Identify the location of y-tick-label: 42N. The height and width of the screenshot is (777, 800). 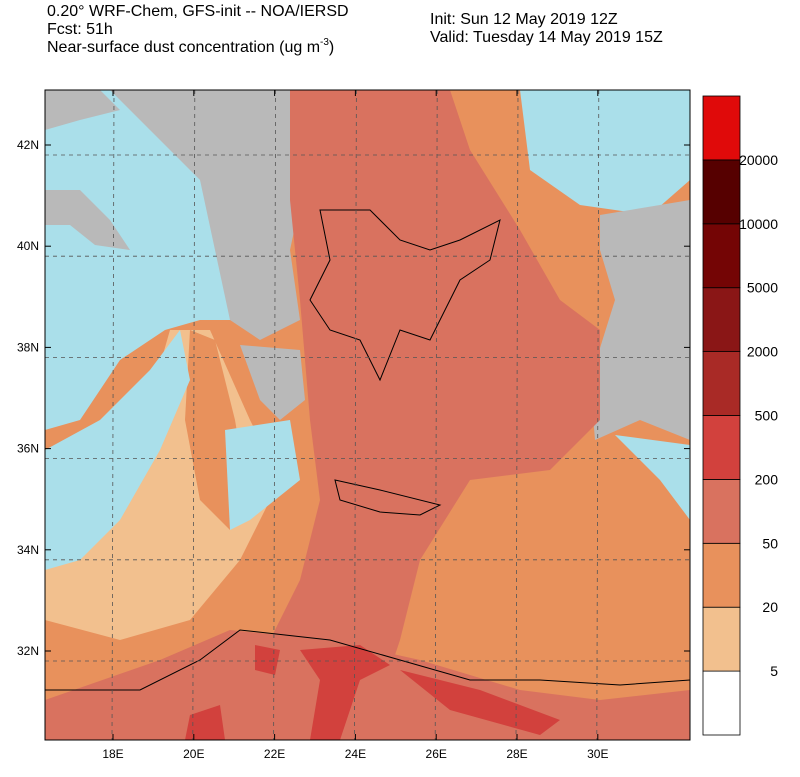
(28, 145).